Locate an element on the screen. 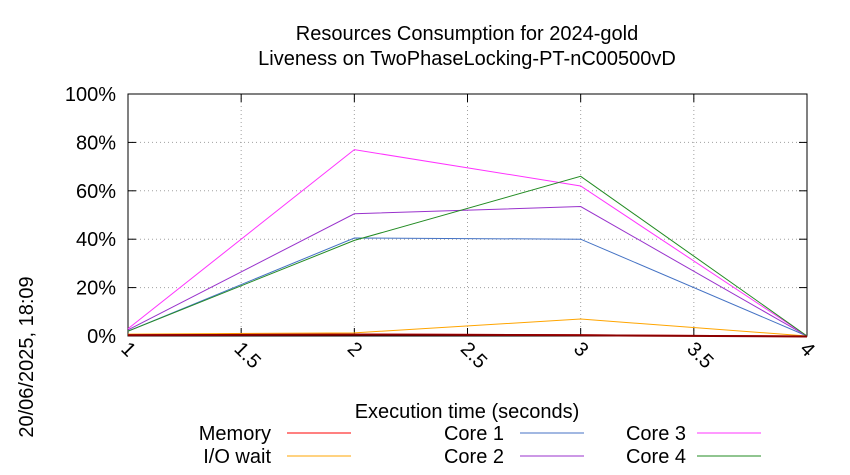 Image resolution: width=850 pixels, height=475 pixels. legend-label-core-2: Core 2 is located at coordinates (474, 457).